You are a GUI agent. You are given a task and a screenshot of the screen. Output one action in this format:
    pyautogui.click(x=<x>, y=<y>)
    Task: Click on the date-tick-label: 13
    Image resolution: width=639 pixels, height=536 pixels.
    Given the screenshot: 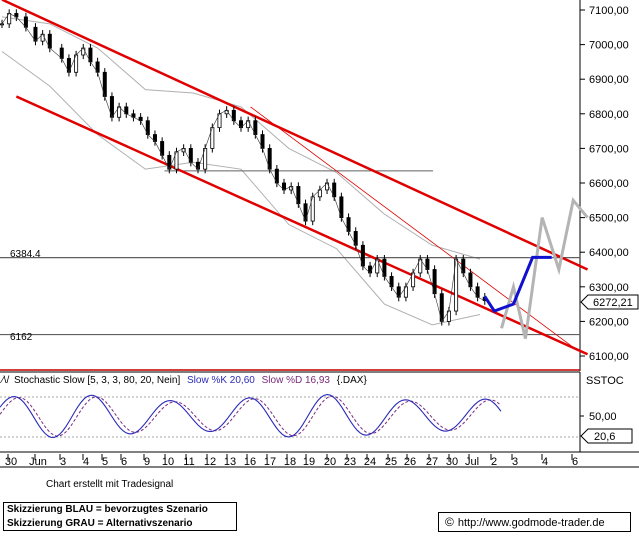 What is the action you would take?
    pyautogui.click(x=230, y=462)
    